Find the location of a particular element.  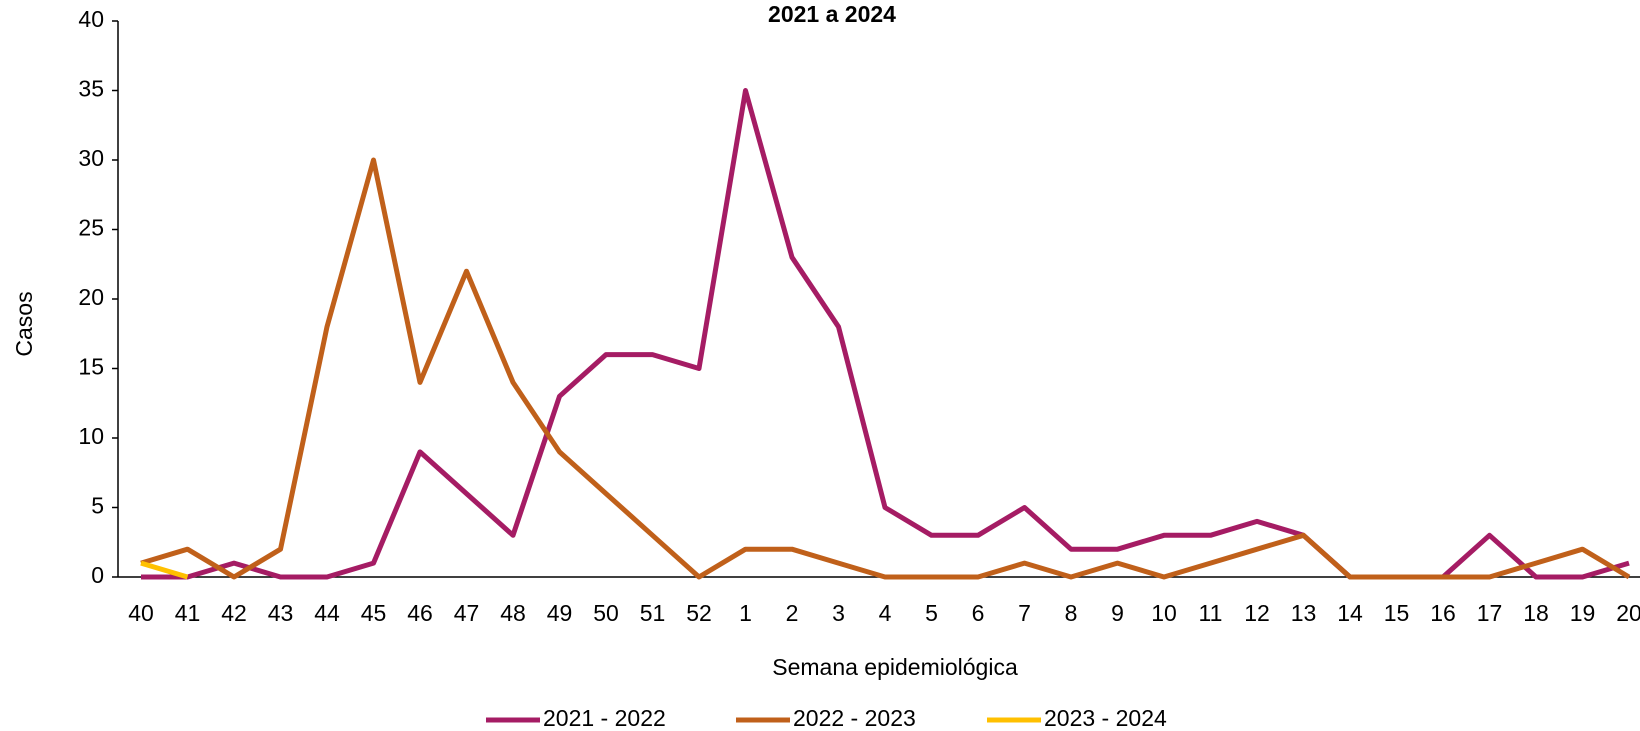

y-axis-label: Casos is located at coordinates (24, 323).